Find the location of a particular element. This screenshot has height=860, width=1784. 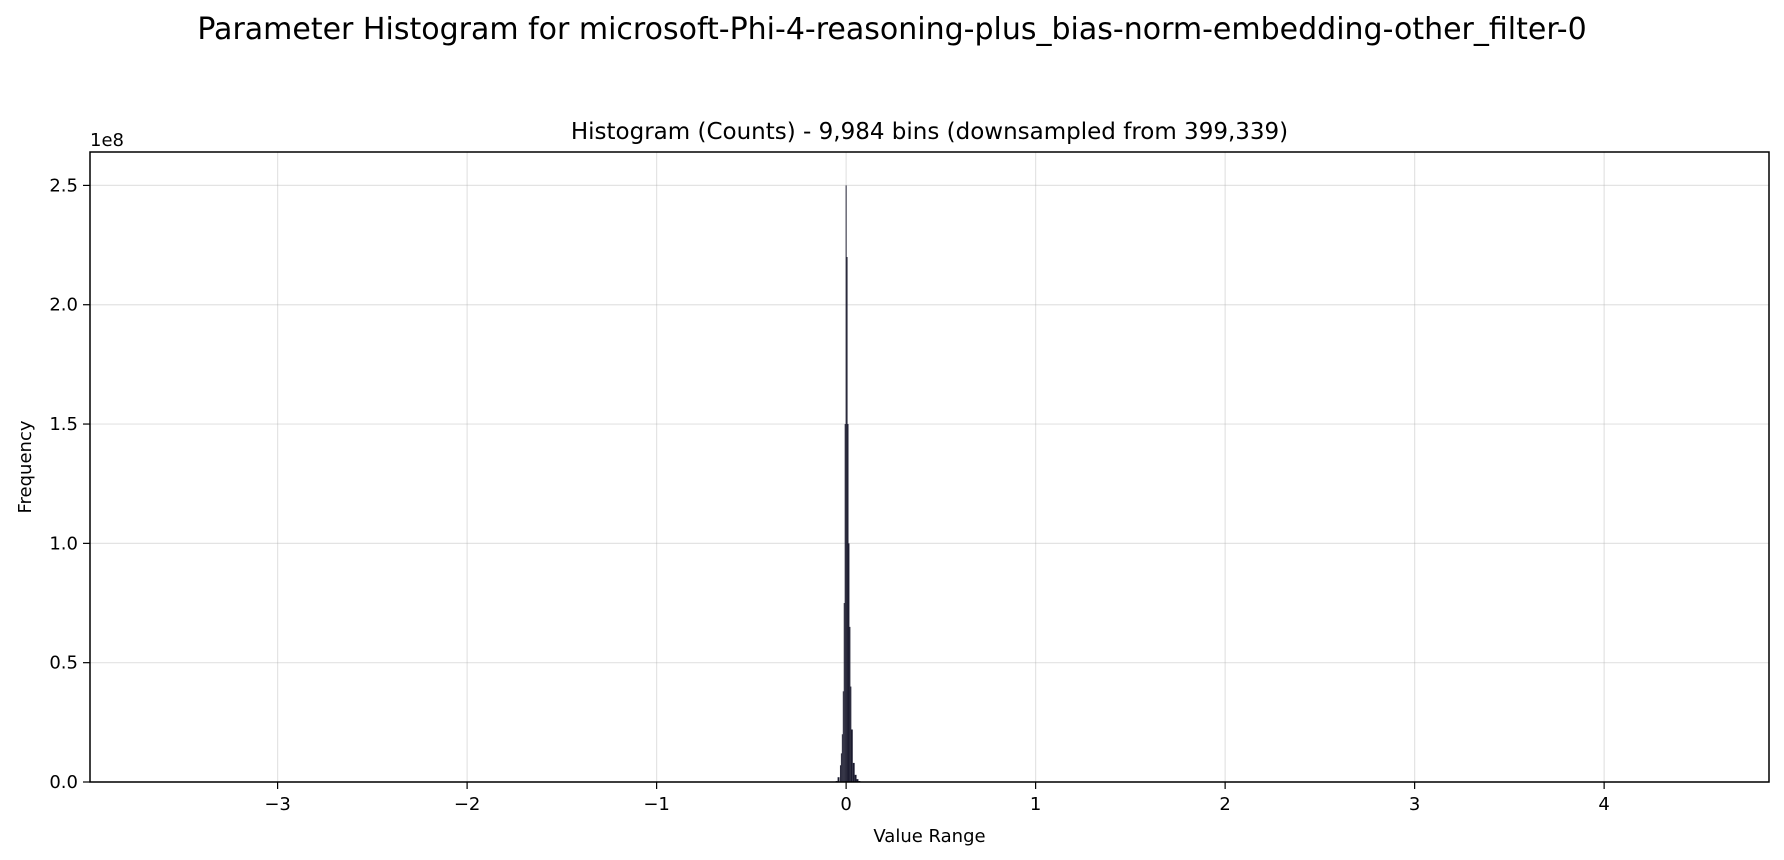

y-tick-label: 2.0 is located at coordinates (63, 305).